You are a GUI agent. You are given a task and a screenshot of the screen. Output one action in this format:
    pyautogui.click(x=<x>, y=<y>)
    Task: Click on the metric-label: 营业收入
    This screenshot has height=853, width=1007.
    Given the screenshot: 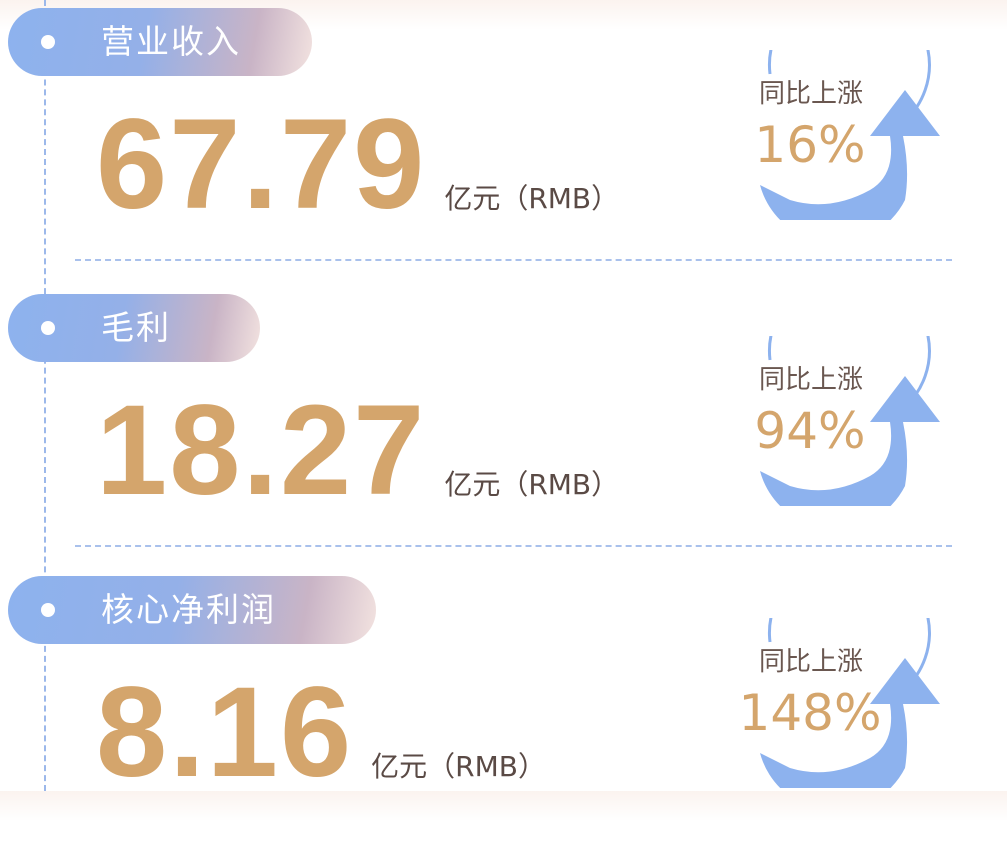 What is the action you would take?
    pyautogui.click(x=171, y=41)
    